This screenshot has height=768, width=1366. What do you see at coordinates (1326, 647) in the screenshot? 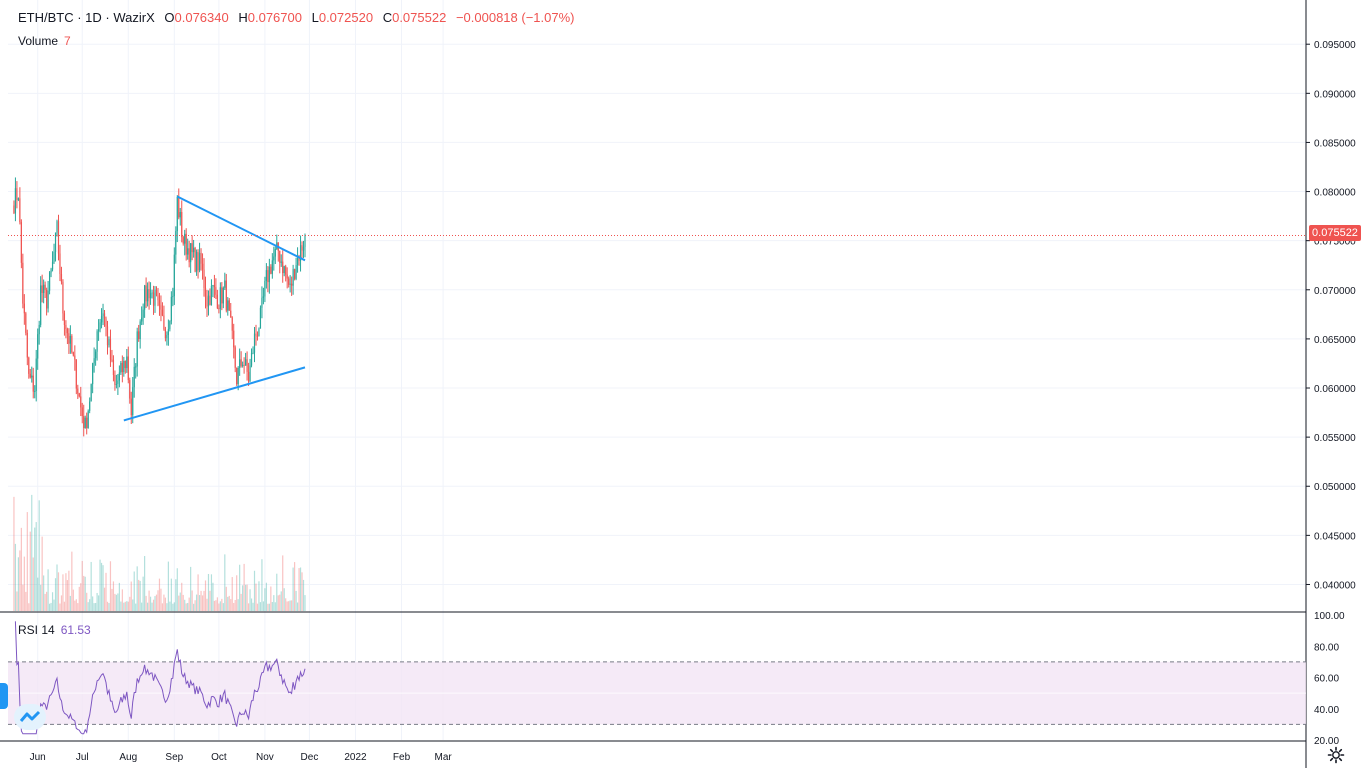
I see `rsi-tick-label: 80.00` at bounding box center [1326, 647].